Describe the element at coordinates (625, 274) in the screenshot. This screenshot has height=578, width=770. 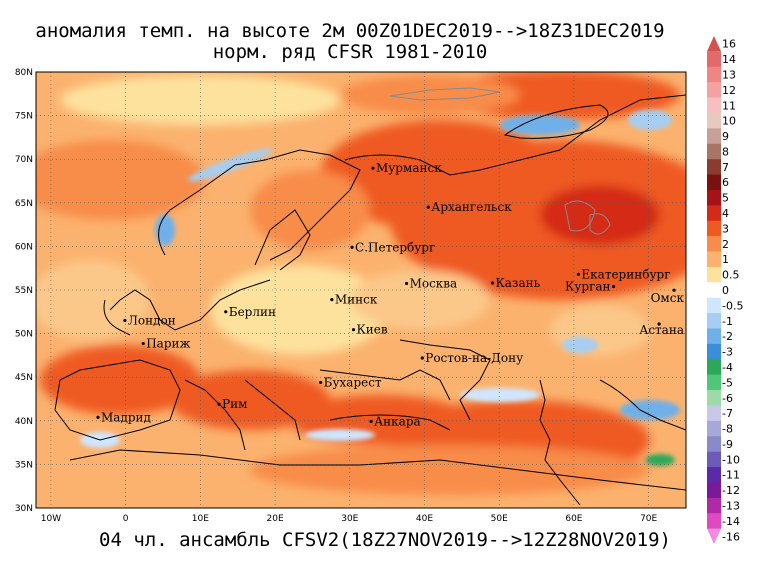
I see `city-label: Екатеринбург` at that location.